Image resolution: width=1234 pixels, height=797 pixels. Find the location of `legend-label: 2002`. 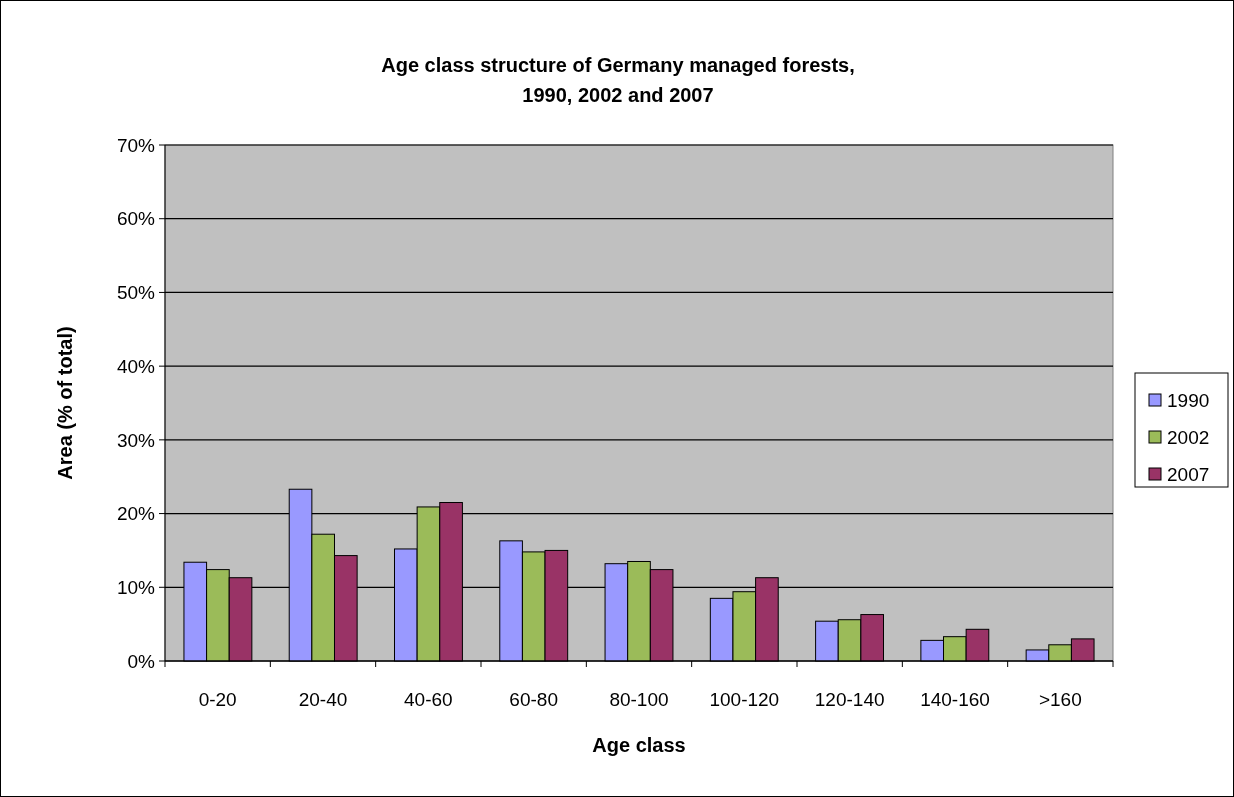

legend-label: 2002 is located at coordinates (1188, 437).